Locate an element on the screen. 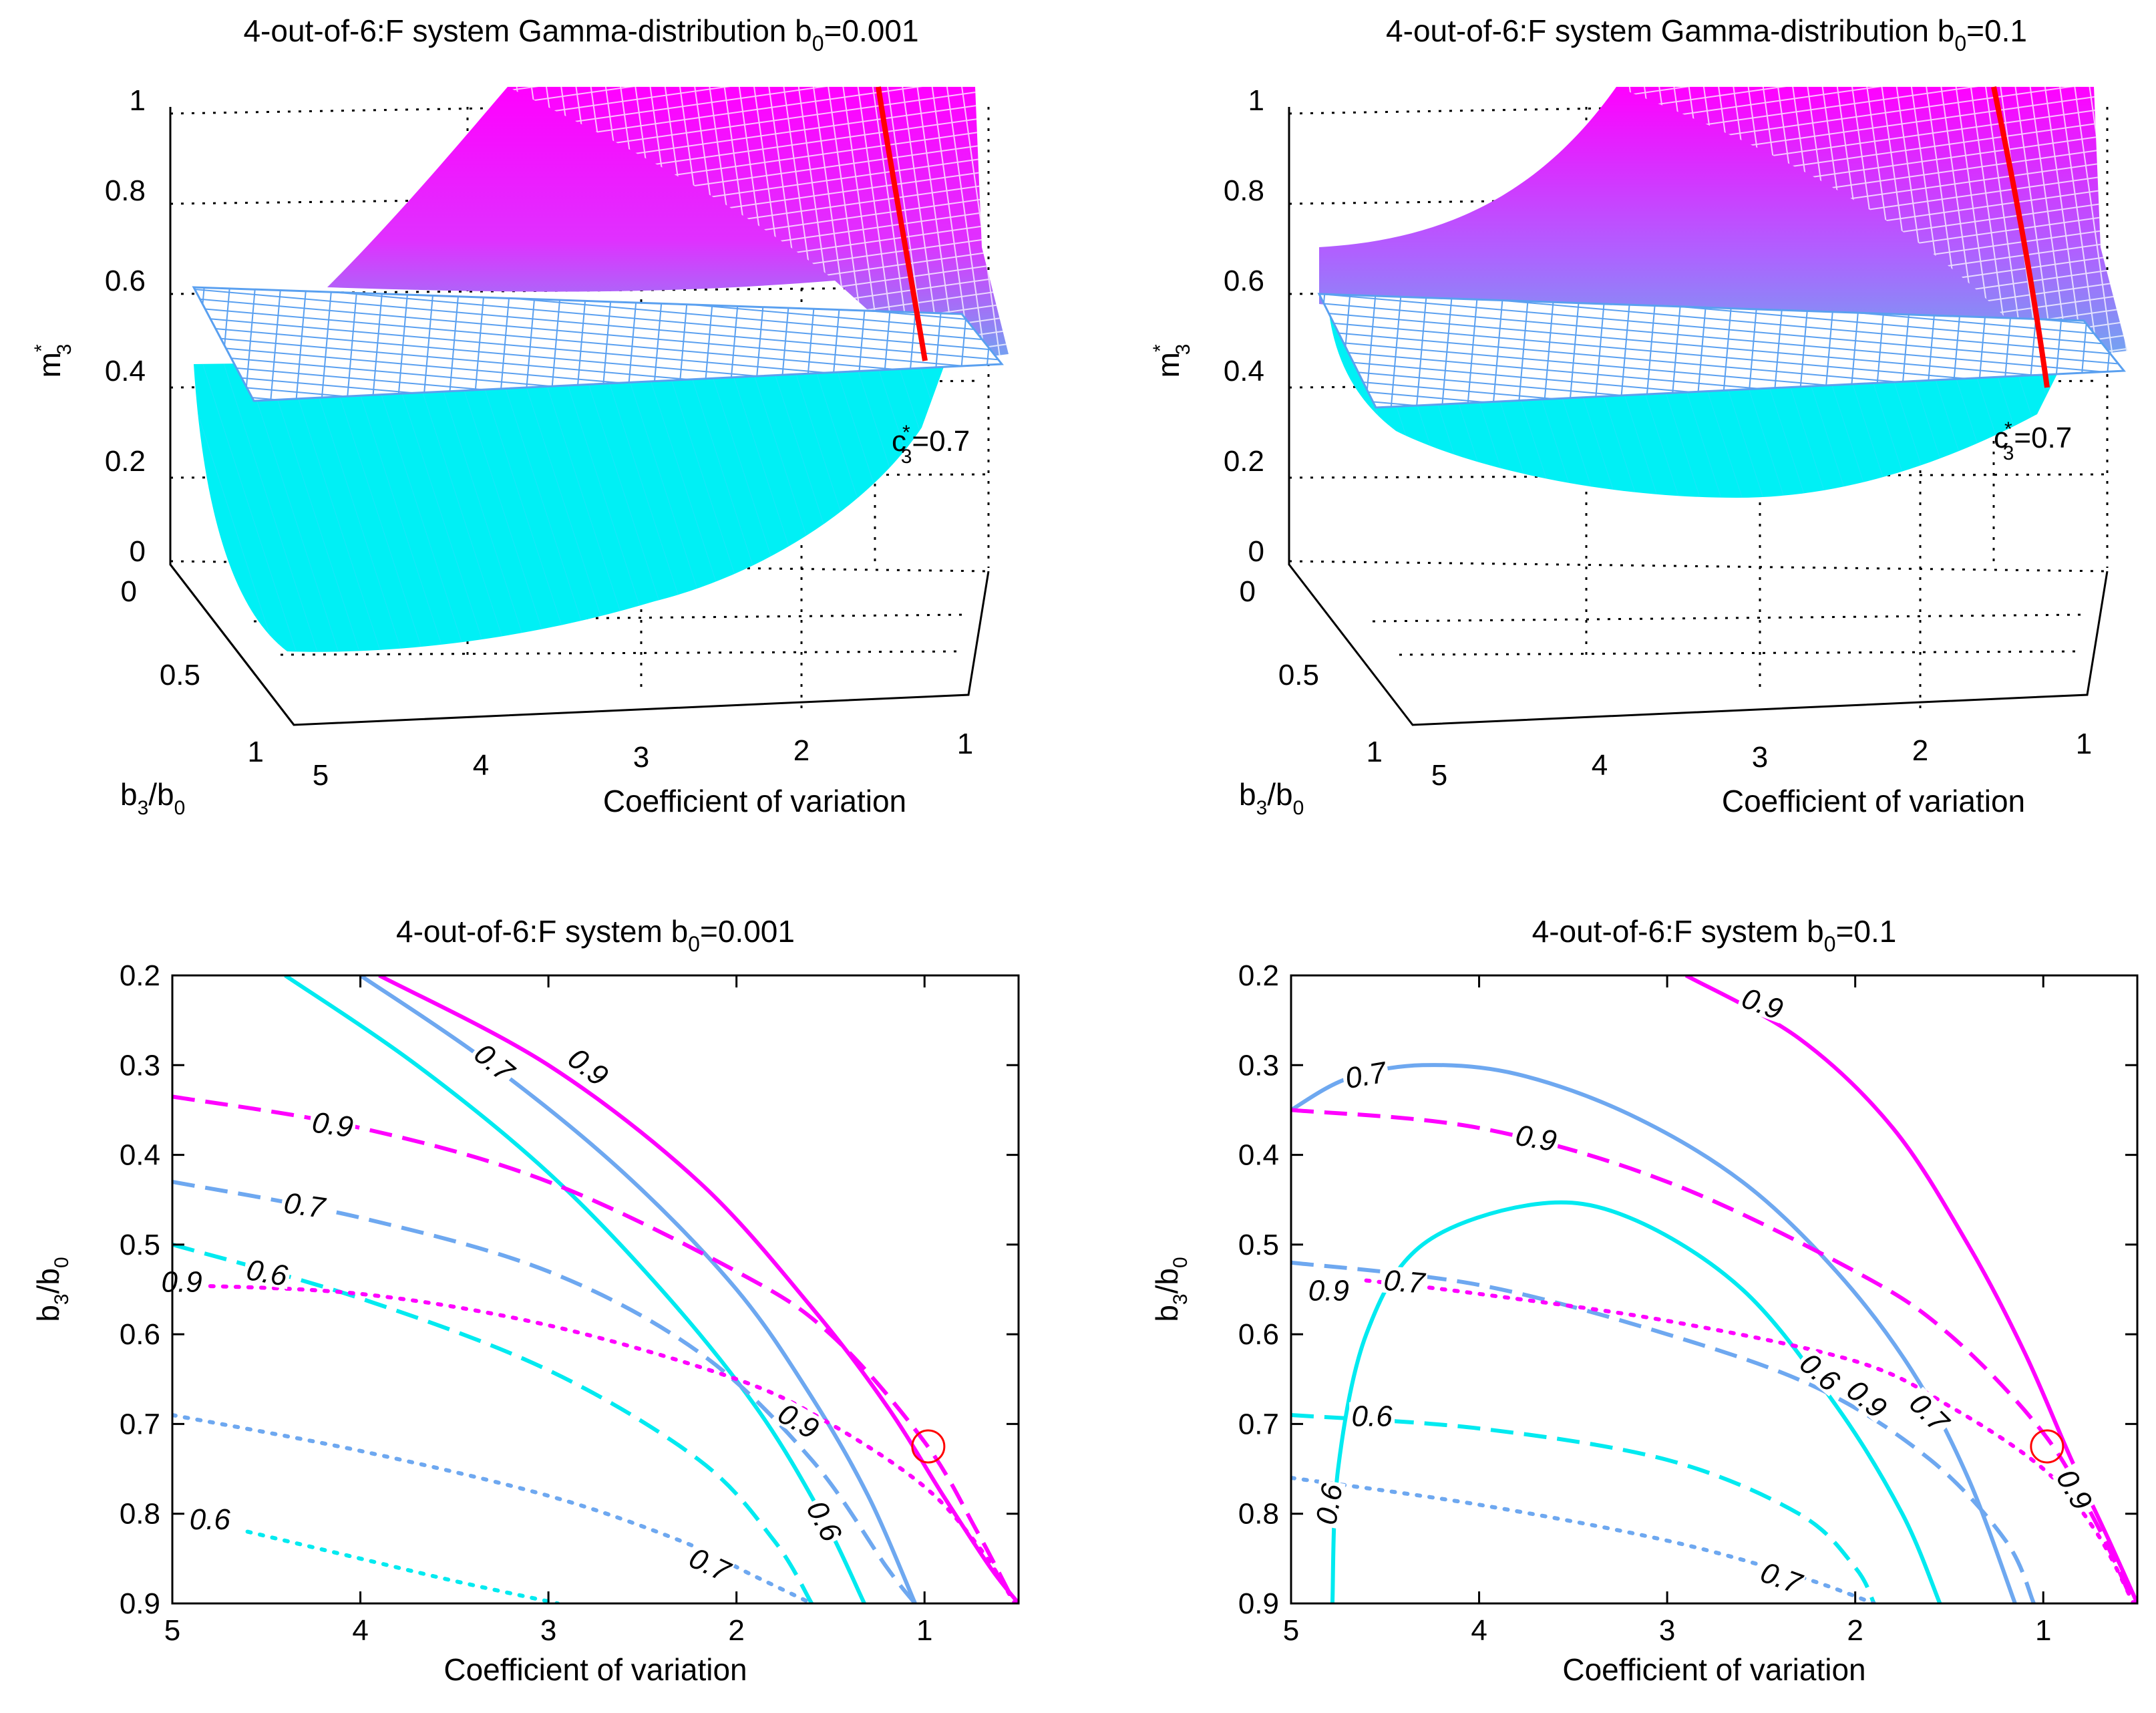 This screenshot has height=1713, width=2156. contour-line-blue-dot is located at coordinates (493, 1508).